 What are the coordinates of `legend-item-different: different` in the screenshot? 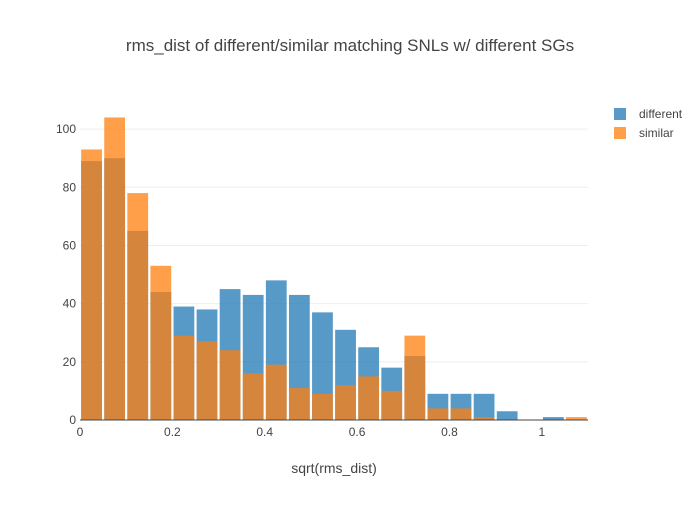 It's located at (648, 114).